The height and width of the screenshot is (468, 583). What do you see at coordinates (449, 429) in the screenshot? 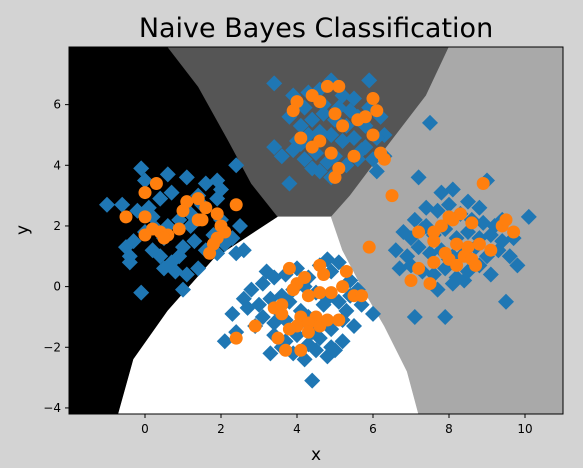
I see `x-tick-label: 8` at bounding box center [449, 429].